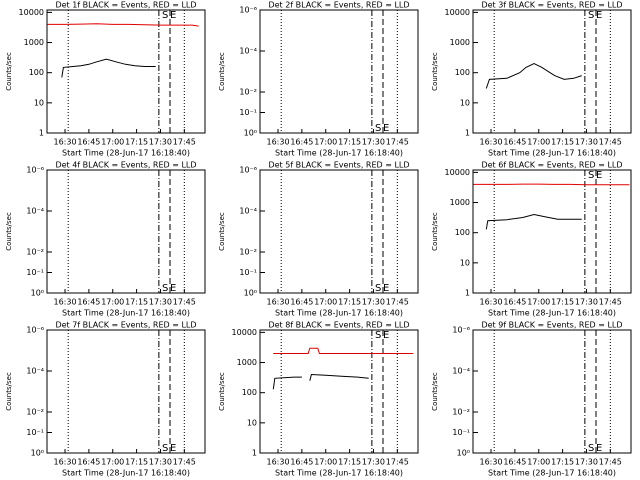 The width and height of the screenshot is (640, 480). Describe the element at coordinates (551, 325) in the screenshot. I see `chart-title: Det 9f BLACK = Events, RED = LLD` at that location.